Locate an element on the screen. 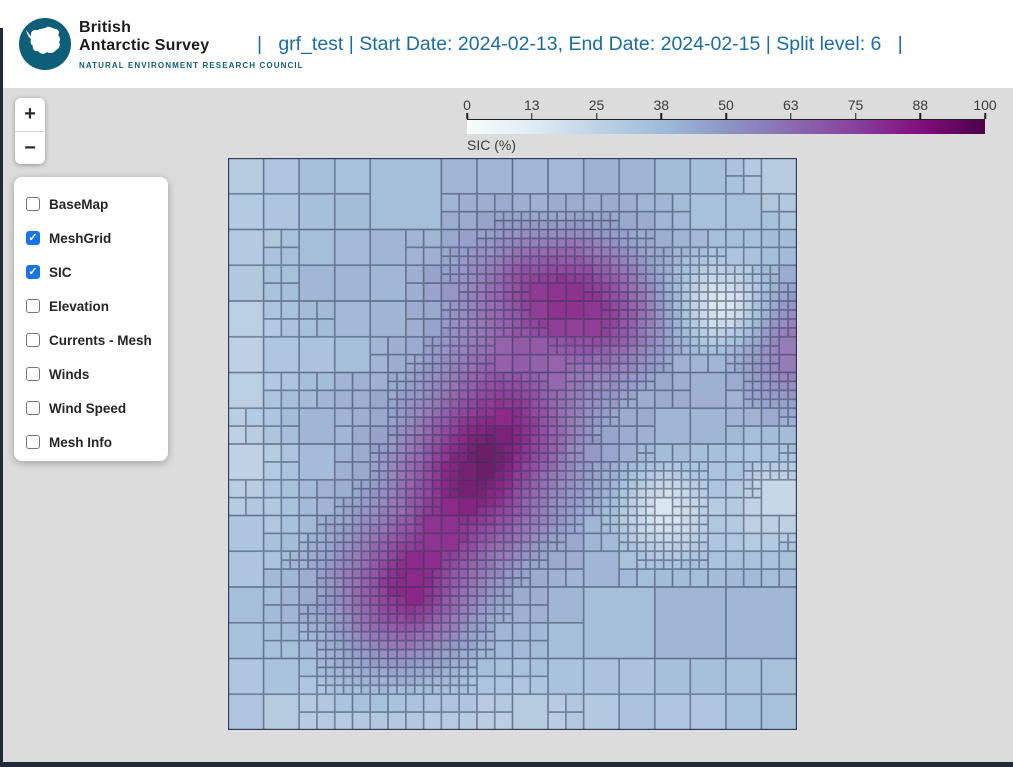 Image resolution: width=1013 pixels, height=767 pixels. layer-row-wind-speed: Wind Speed is located at coordinates (91, 408).